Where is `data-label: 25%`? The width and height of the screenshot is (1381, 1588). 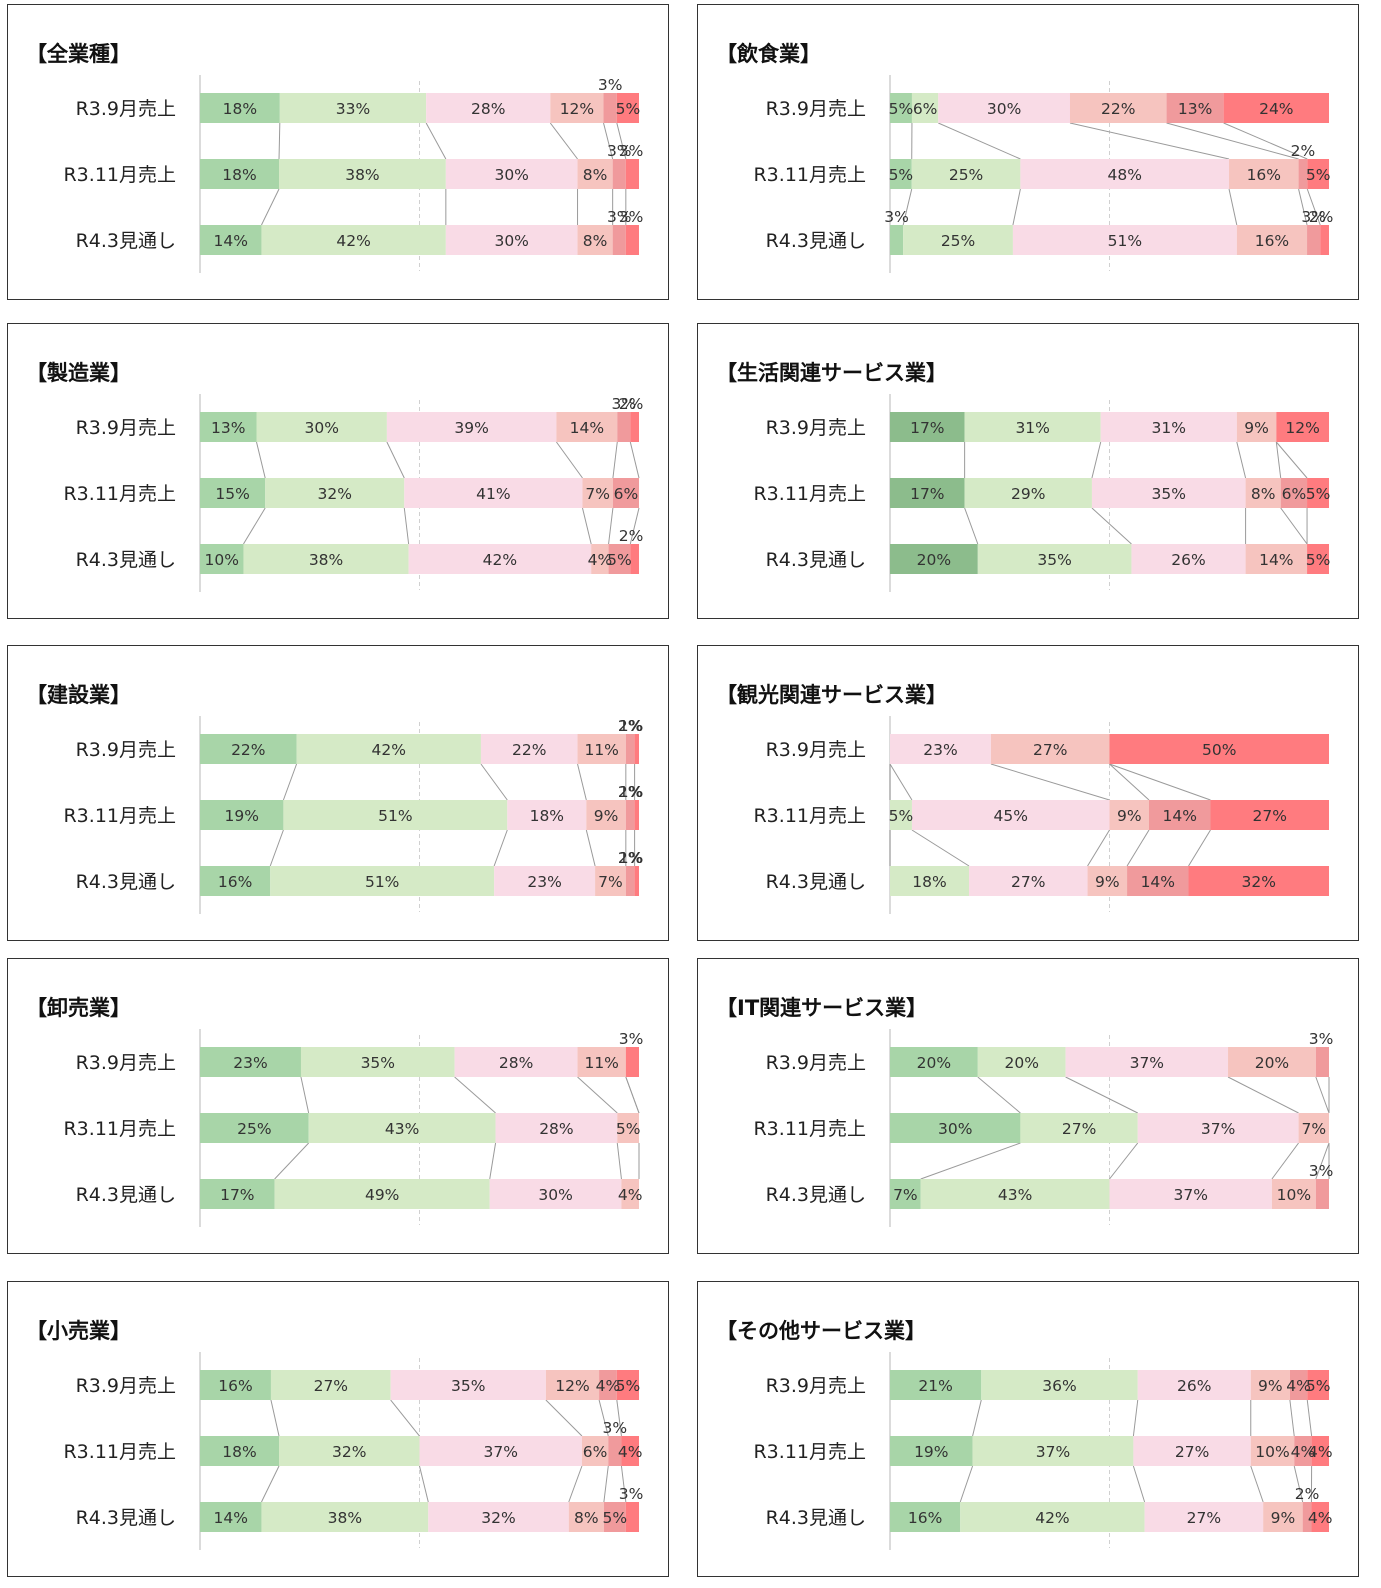
data-label: 25% is located at coordinates (254, 1129).